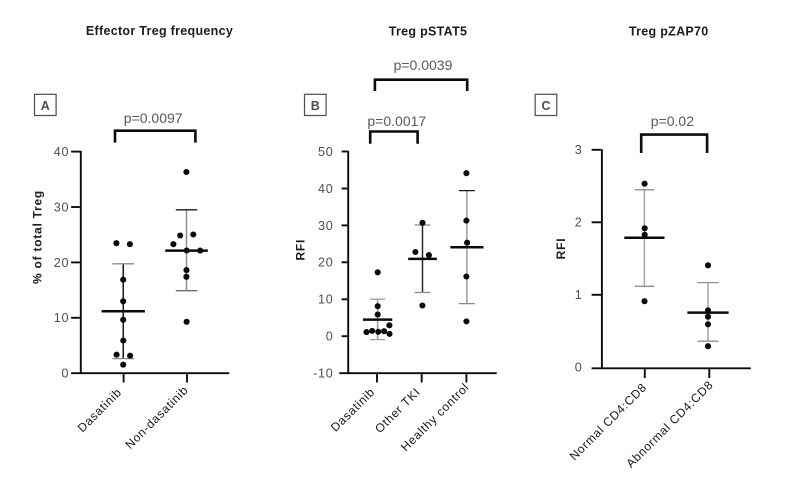 Image resolution: width=792 pixels, height=496 pixels. I want to click on svg-text: p=0.0097, so click(153, 118).